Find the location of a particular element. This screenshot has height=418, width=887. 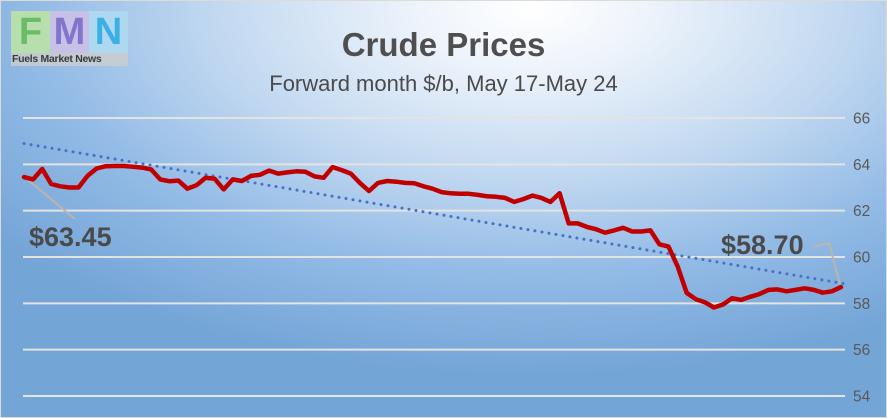

fmn-logo-letters: F M N is located at coordinates (69, 32).